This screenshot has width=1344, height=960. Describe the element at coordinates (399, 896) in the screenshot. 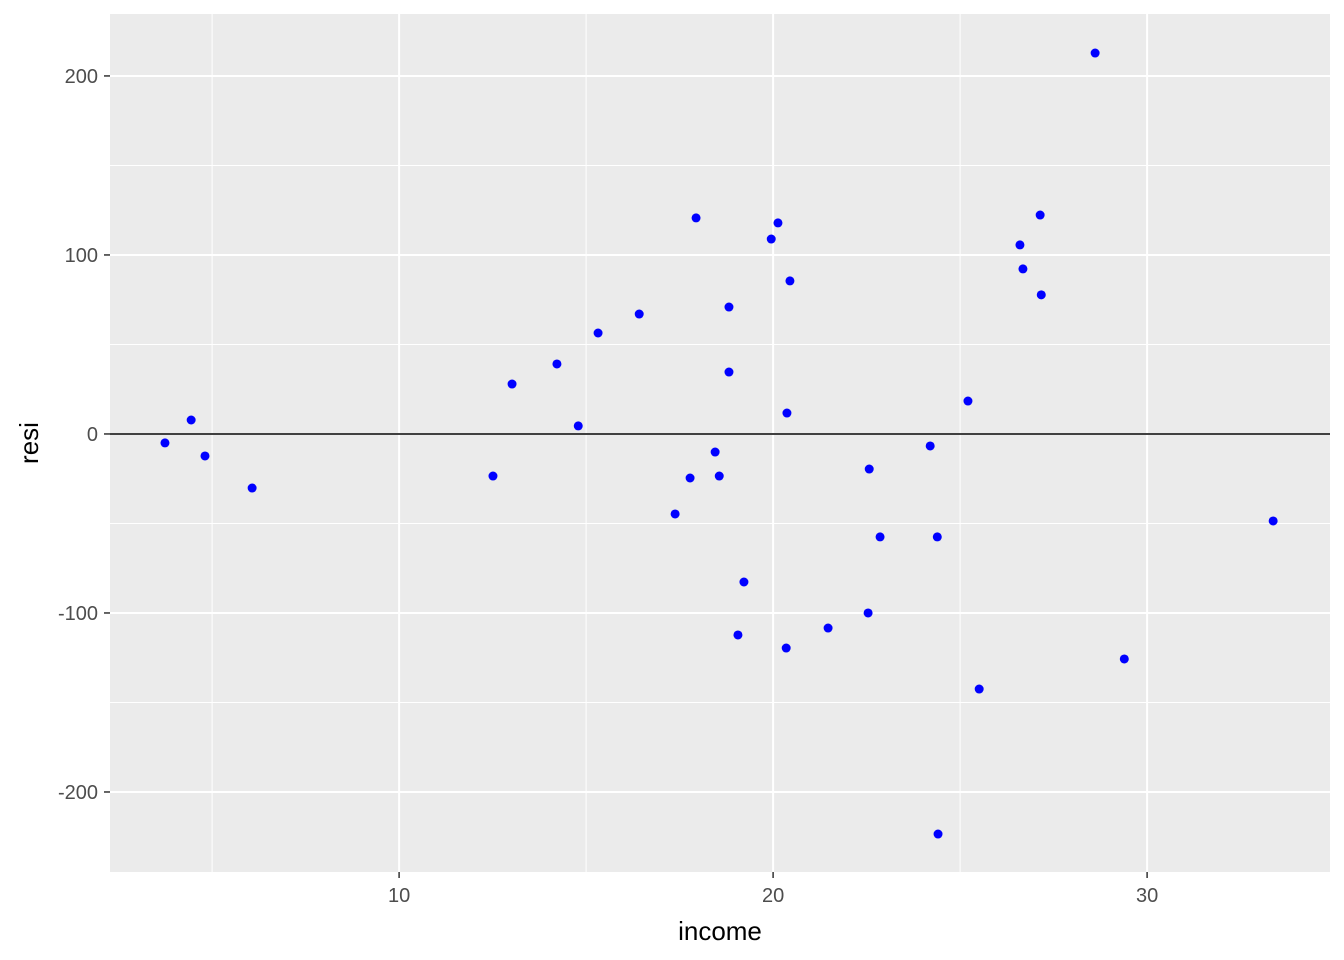

I see `x-tick-label: 10` at that location.